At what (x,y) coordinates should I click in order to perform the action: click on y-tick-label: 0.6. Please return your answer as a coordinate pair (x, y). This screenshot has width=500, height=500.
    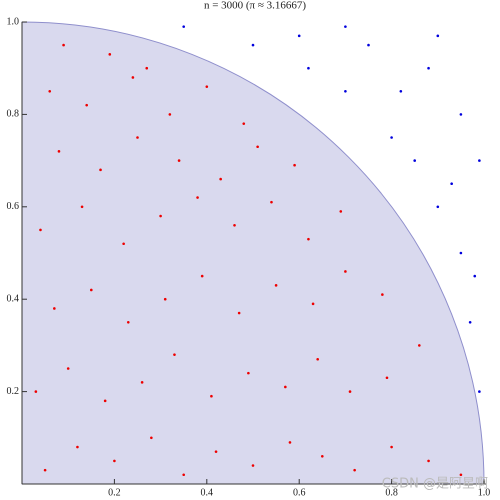
    Looking at the image, I should click on (13, 206).